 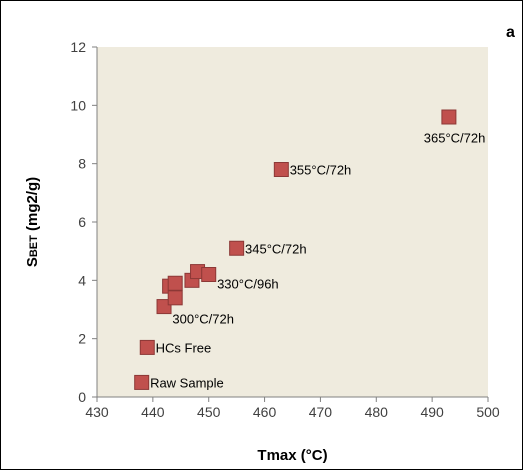 What do you see at coordinates (32, 262) in the screenshot?
I see `y-axis-title-main: S` at bounding box center [32, 262].